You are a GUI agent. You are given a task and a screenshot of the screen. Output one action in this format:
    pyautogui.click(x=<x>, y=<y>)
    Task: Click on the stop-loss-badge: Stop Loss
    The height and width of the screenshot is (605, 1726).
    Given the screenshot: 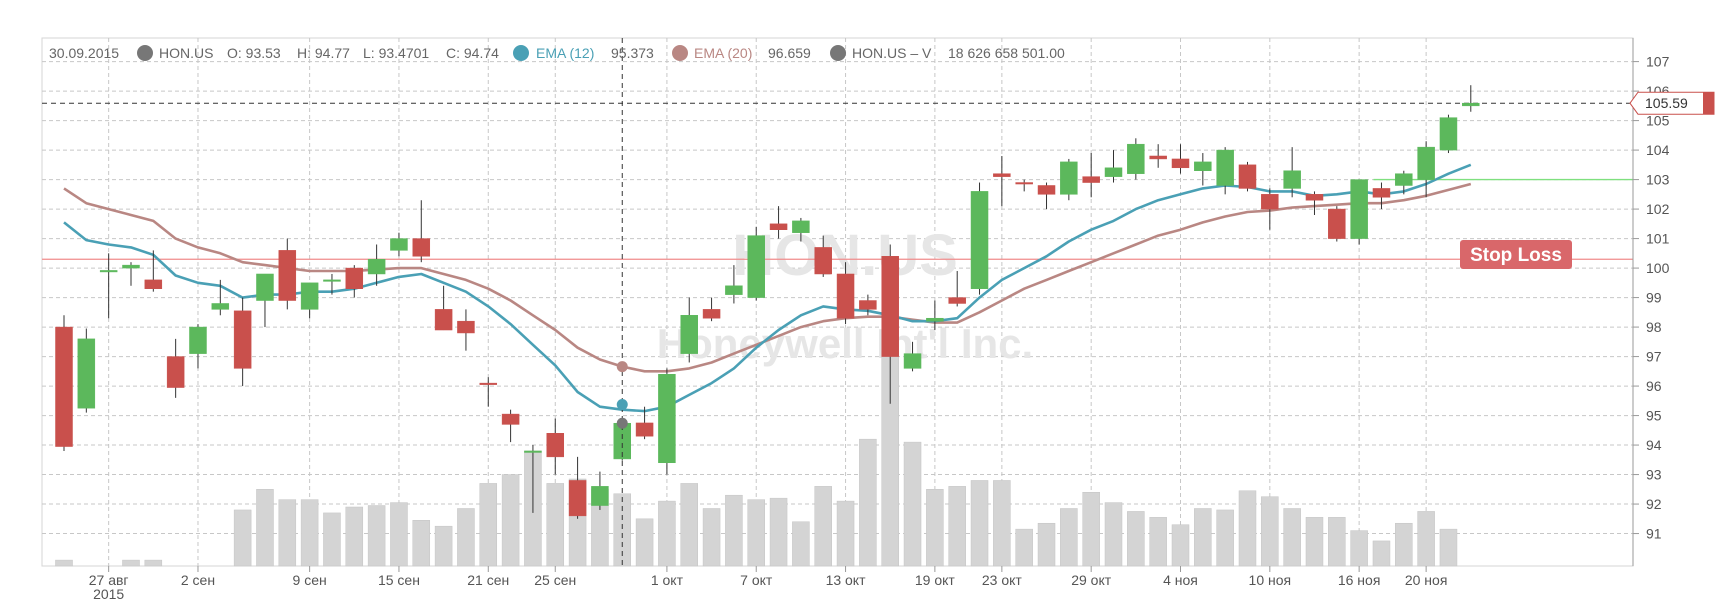 What is the action you would take?
    pyautogui.click(x=1516, y=255)
    